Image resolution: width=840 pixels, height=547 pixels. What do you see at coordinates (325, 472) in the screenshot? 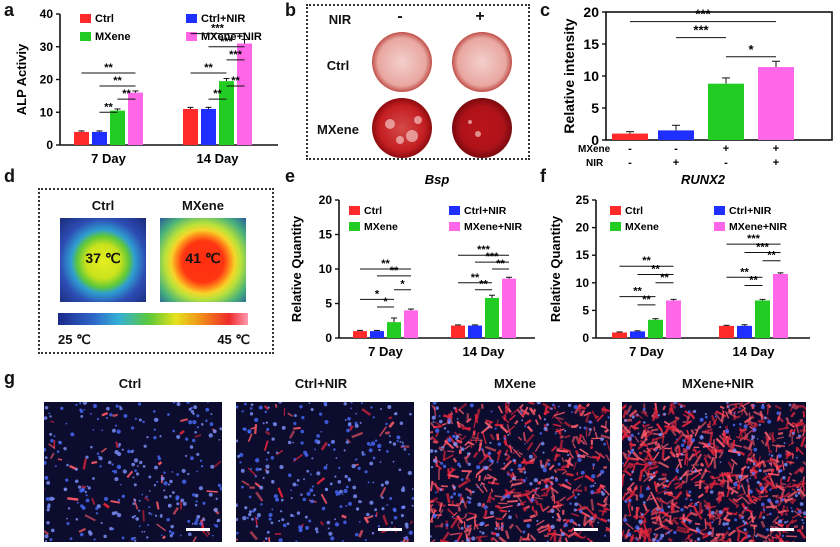
I see `micro-image-ctrl-nir` at bounding box center [325, 472].